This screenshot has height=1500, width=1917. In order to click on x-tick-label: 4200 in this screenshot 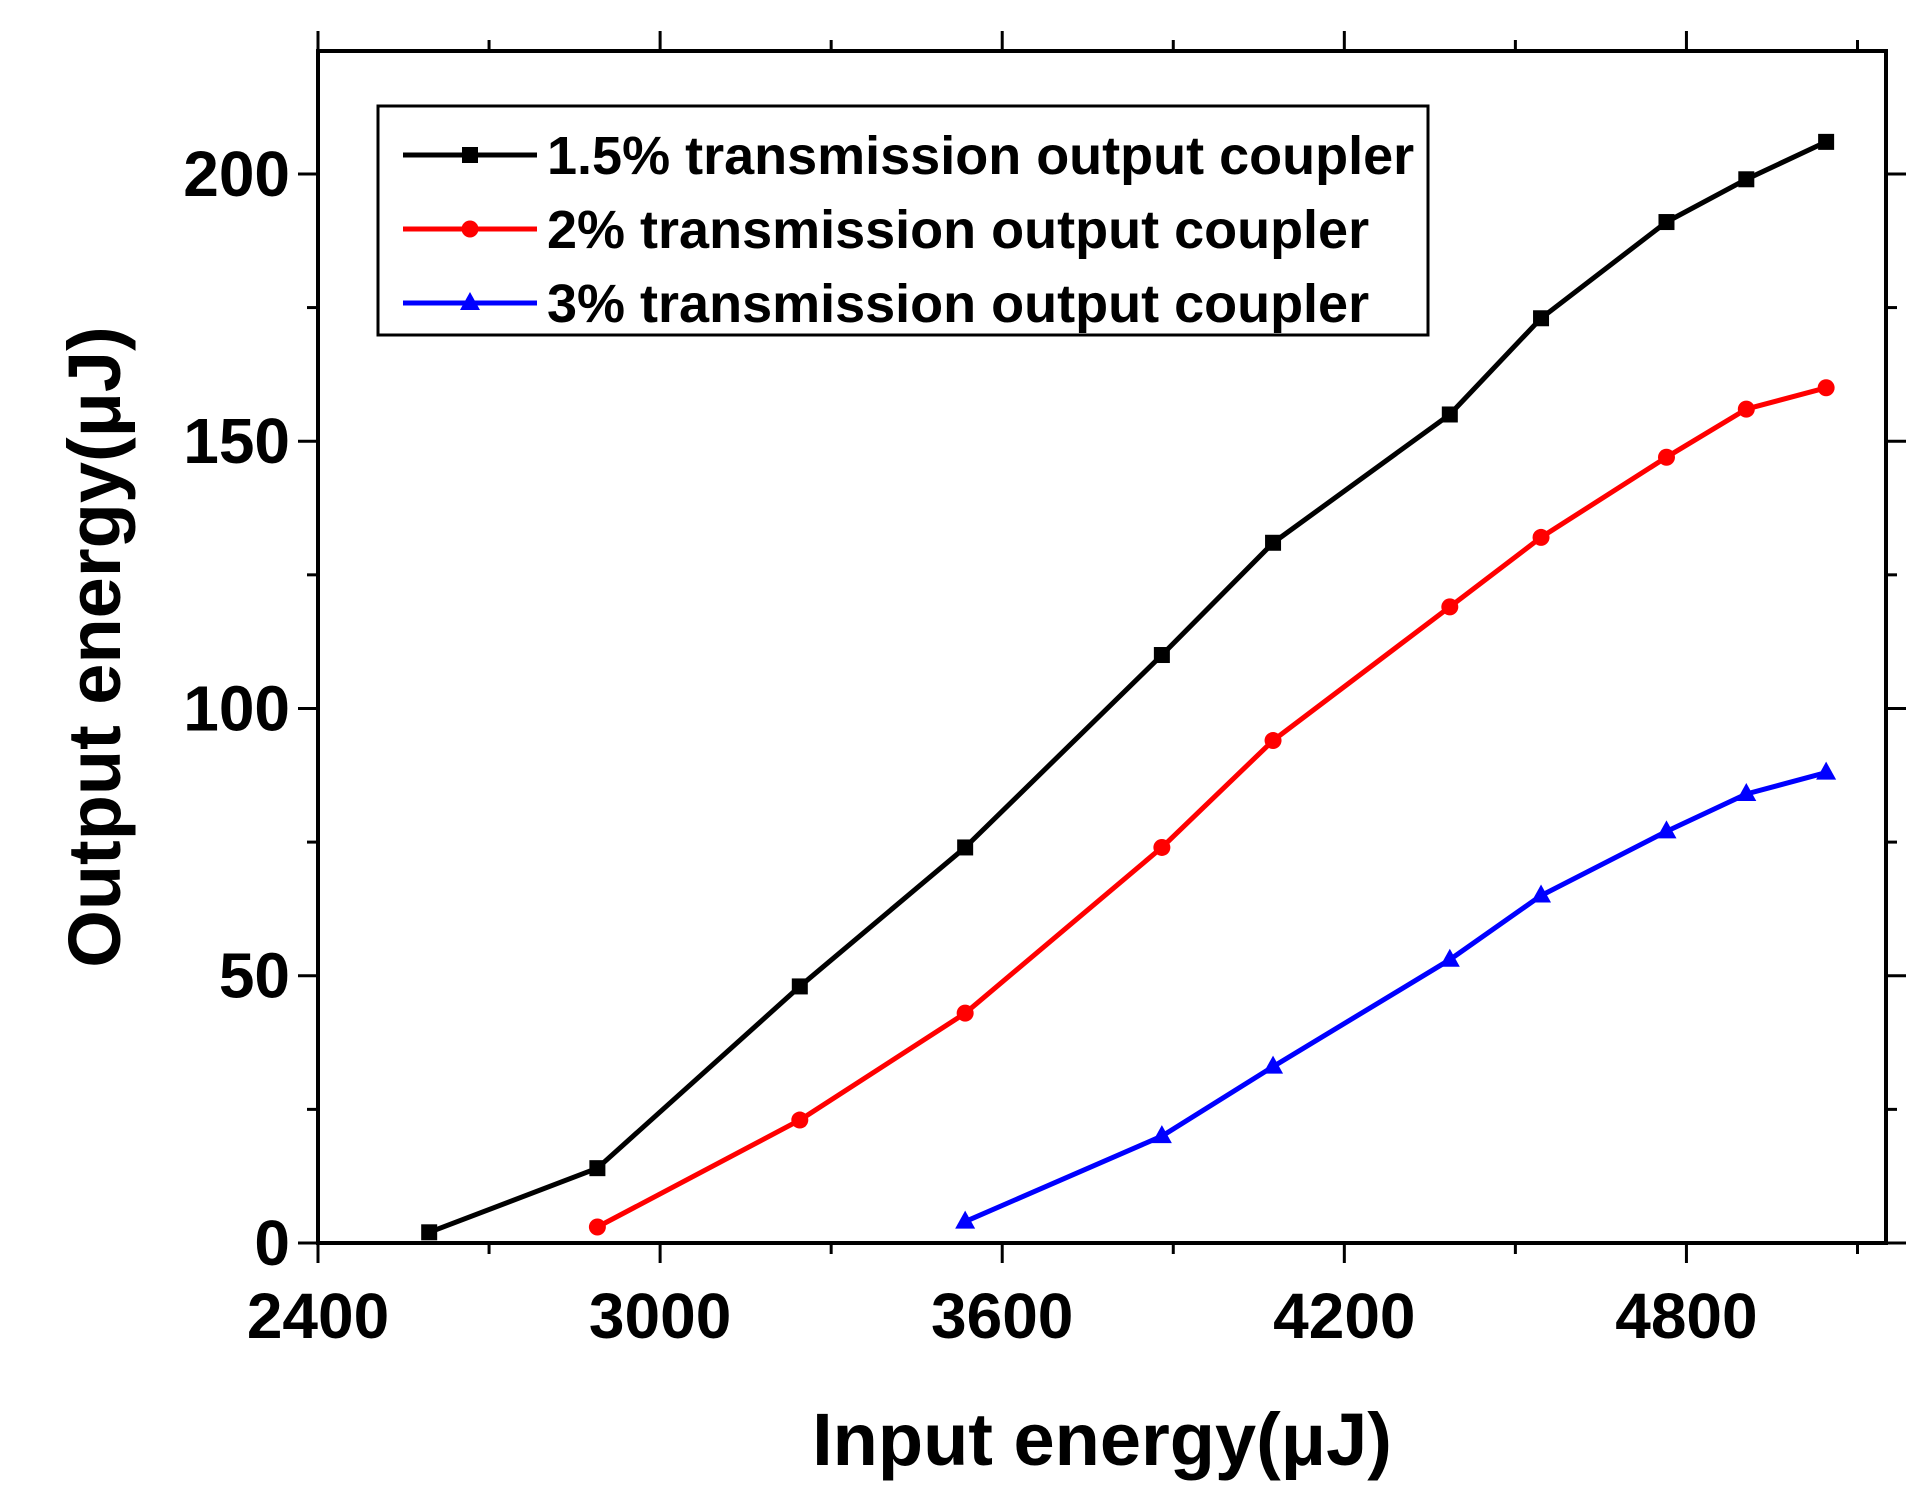, I will do `click(1344, 1316)`.